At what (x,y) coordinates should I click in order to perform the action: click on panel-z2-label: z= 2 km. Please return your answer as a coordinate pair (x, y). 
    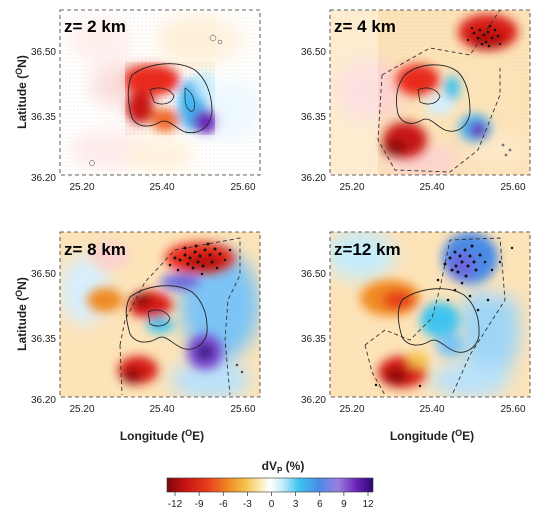
    Looking at the image, I should click on (95, 26).